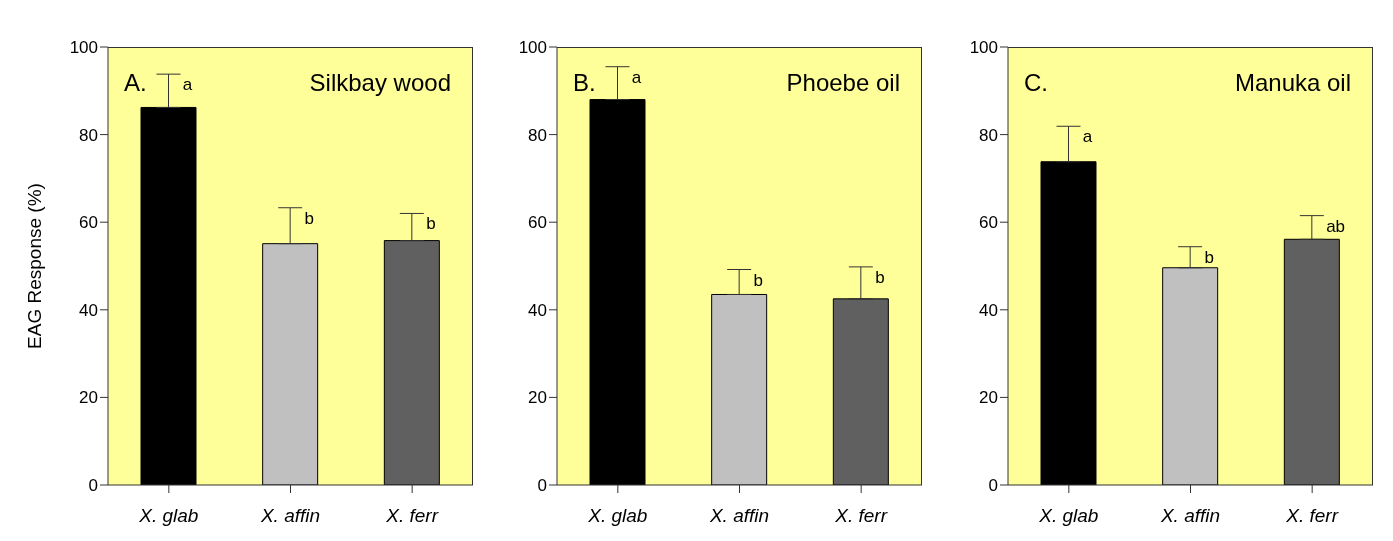 The image size is (1393, 541). What do you see at coordinates (843, 83) in the screenshot?
I see `text: Phoebe oil` at bounding box center [843, 83].